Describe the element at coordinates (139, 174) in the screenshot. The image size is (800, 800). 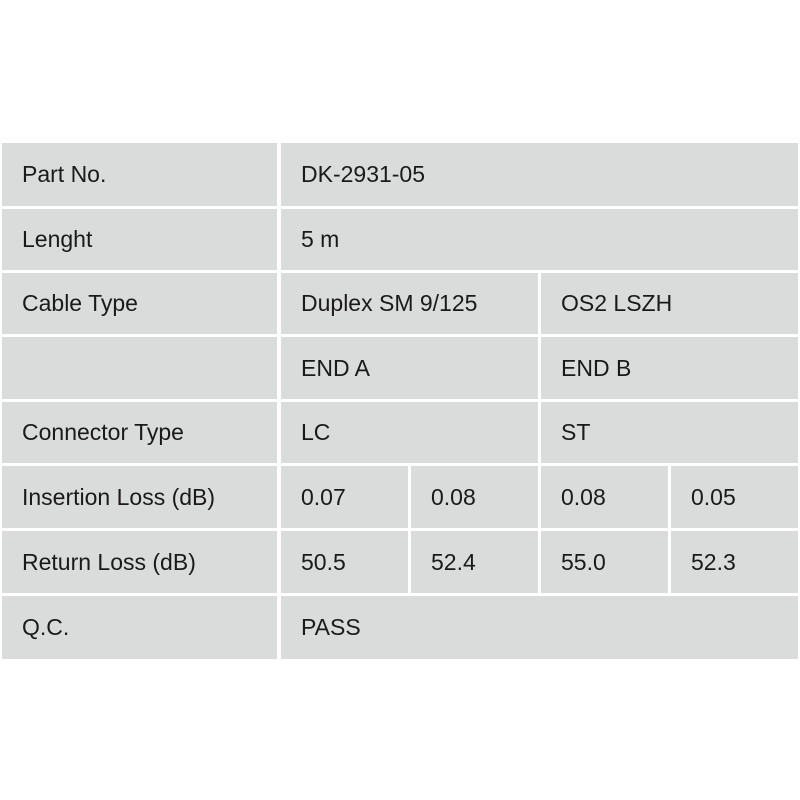
I see `part-no-label: Part No.` at that location.